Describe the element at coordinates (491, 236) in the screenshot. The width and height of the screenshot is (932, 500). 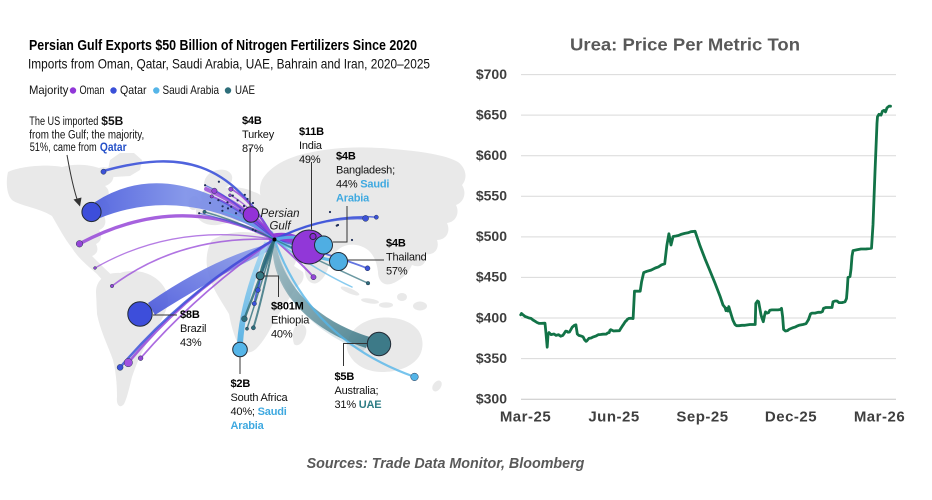
I see `svg-text: $500` at that location.